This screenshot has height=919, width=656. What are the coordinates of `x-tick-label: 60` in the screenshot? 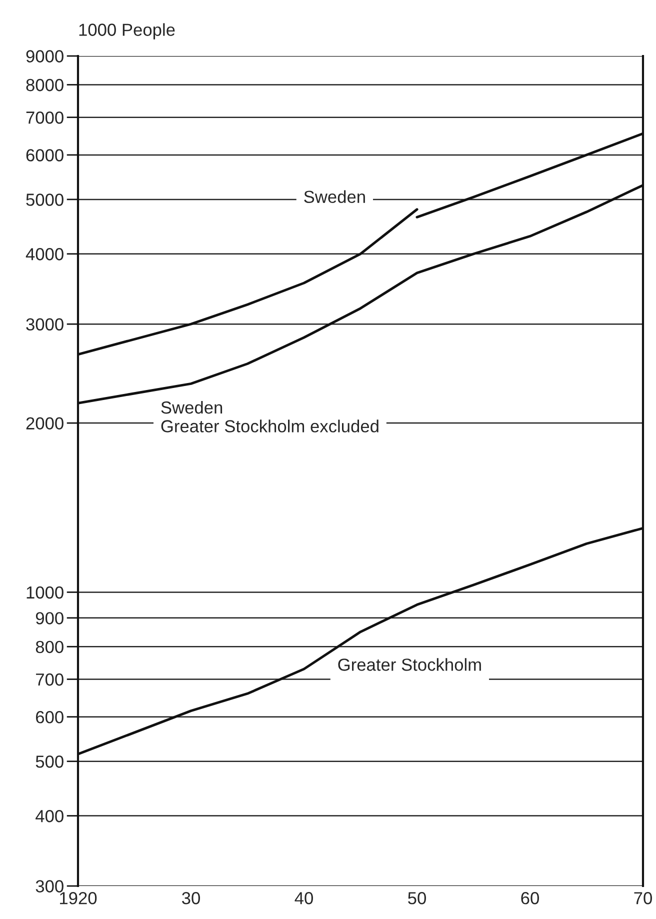 It's located at (530, 898).